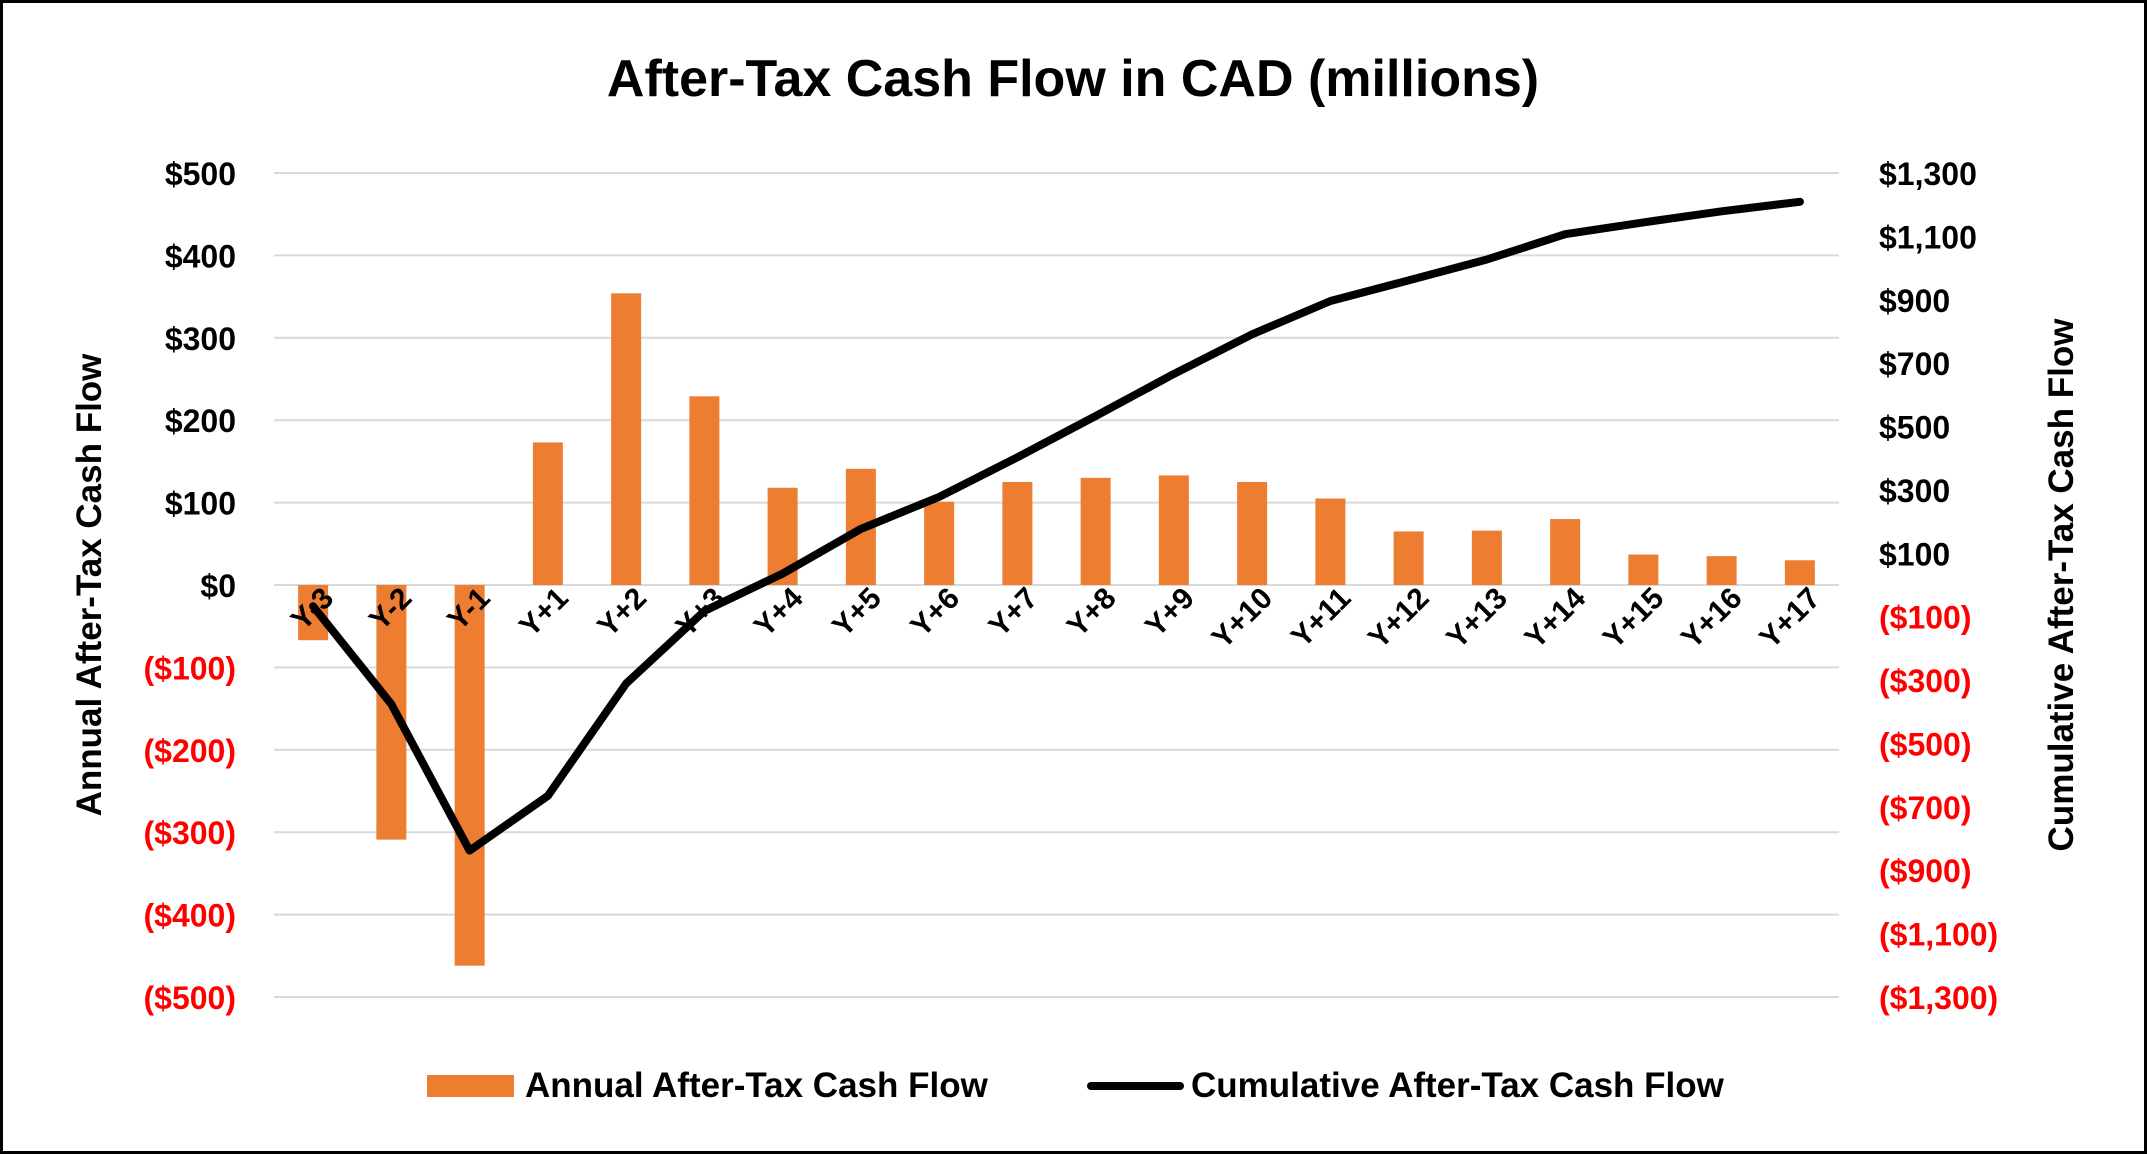 The height and width of the screenshot is (1154, 2147). Describe the element at coordinates (200, 256) in the screenshot. I see `y-tick-label: $400` at that location.